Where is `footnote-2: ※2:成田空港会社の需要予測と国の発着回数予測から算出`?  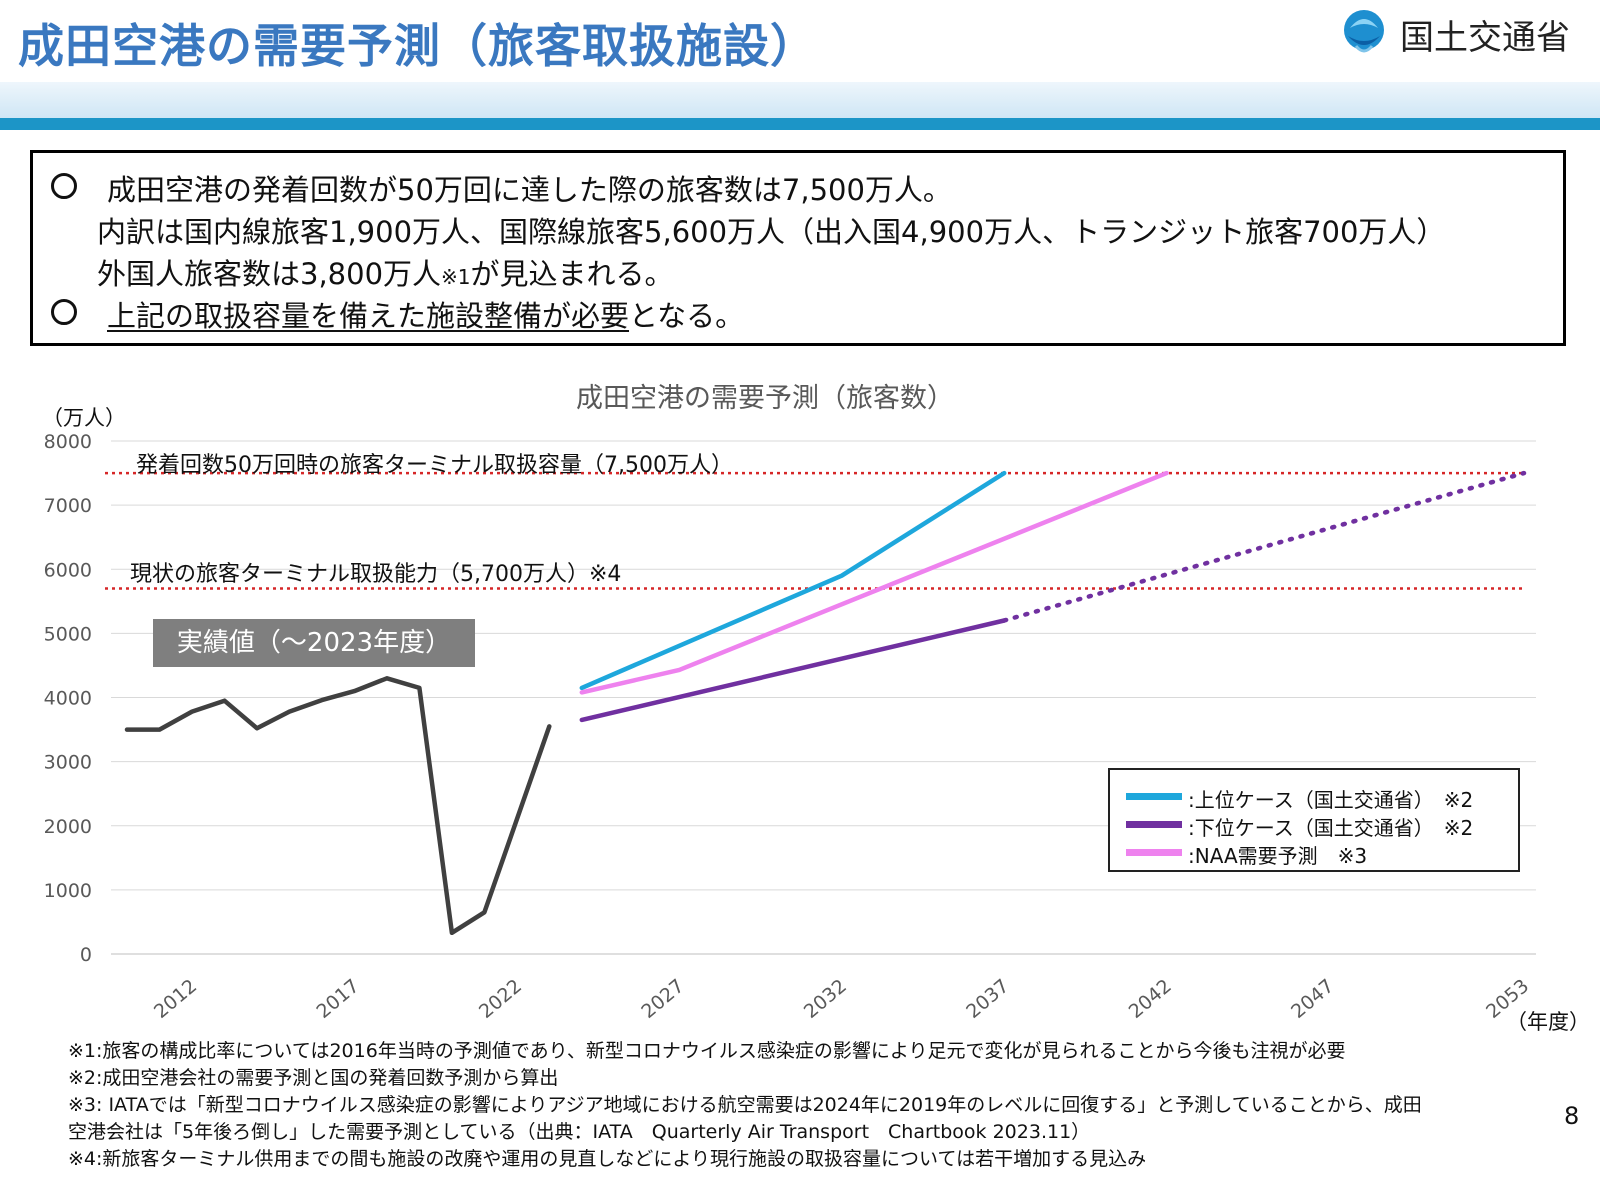
footnote-2: ※2:成田空港会社の需要予測と国の発着回数予測から算出 is located at coordinates (313, 1078).